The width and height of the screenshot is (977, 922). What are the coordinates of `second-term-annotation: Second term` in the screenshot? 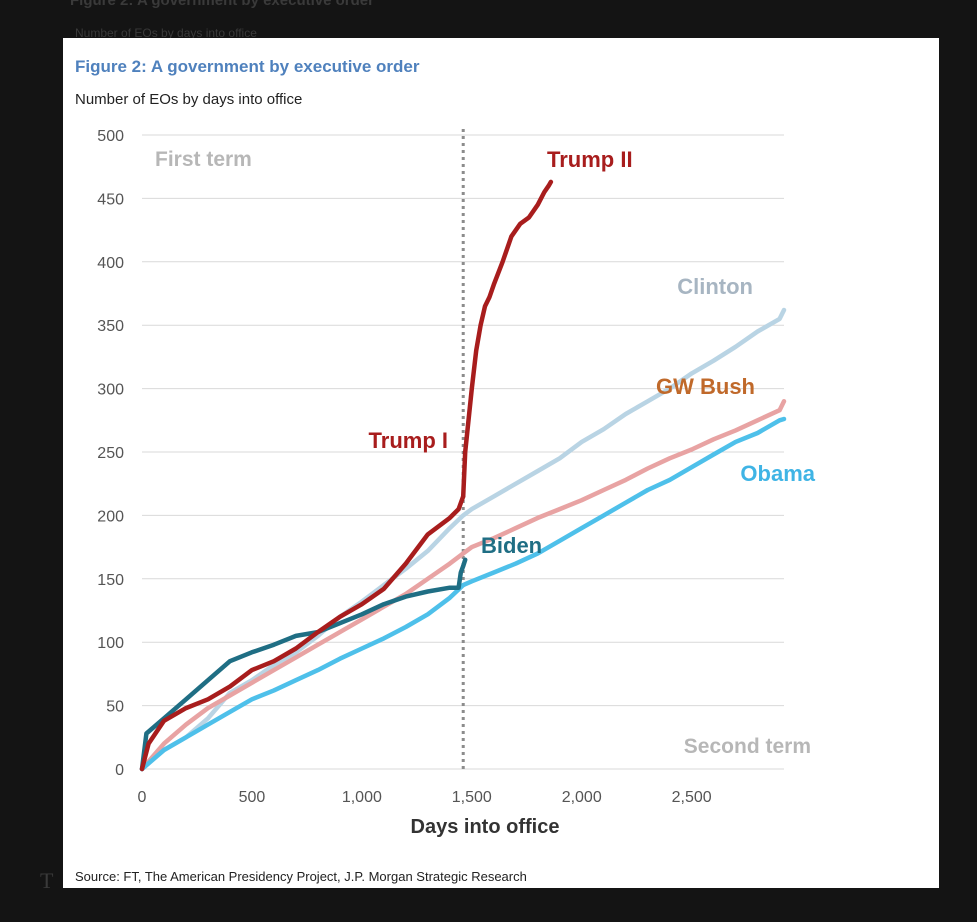 It's located at (747, 746).